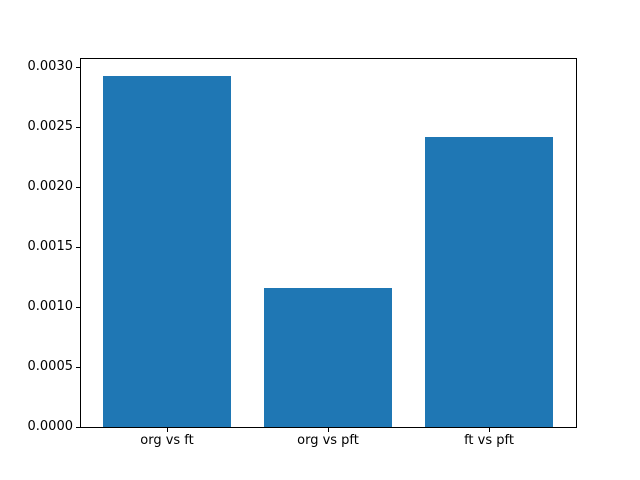  What do you see at coordinates (50, 186) in the screenshot?
I see `y-tick-label: 0.0020` at bounding box center [50, 186].